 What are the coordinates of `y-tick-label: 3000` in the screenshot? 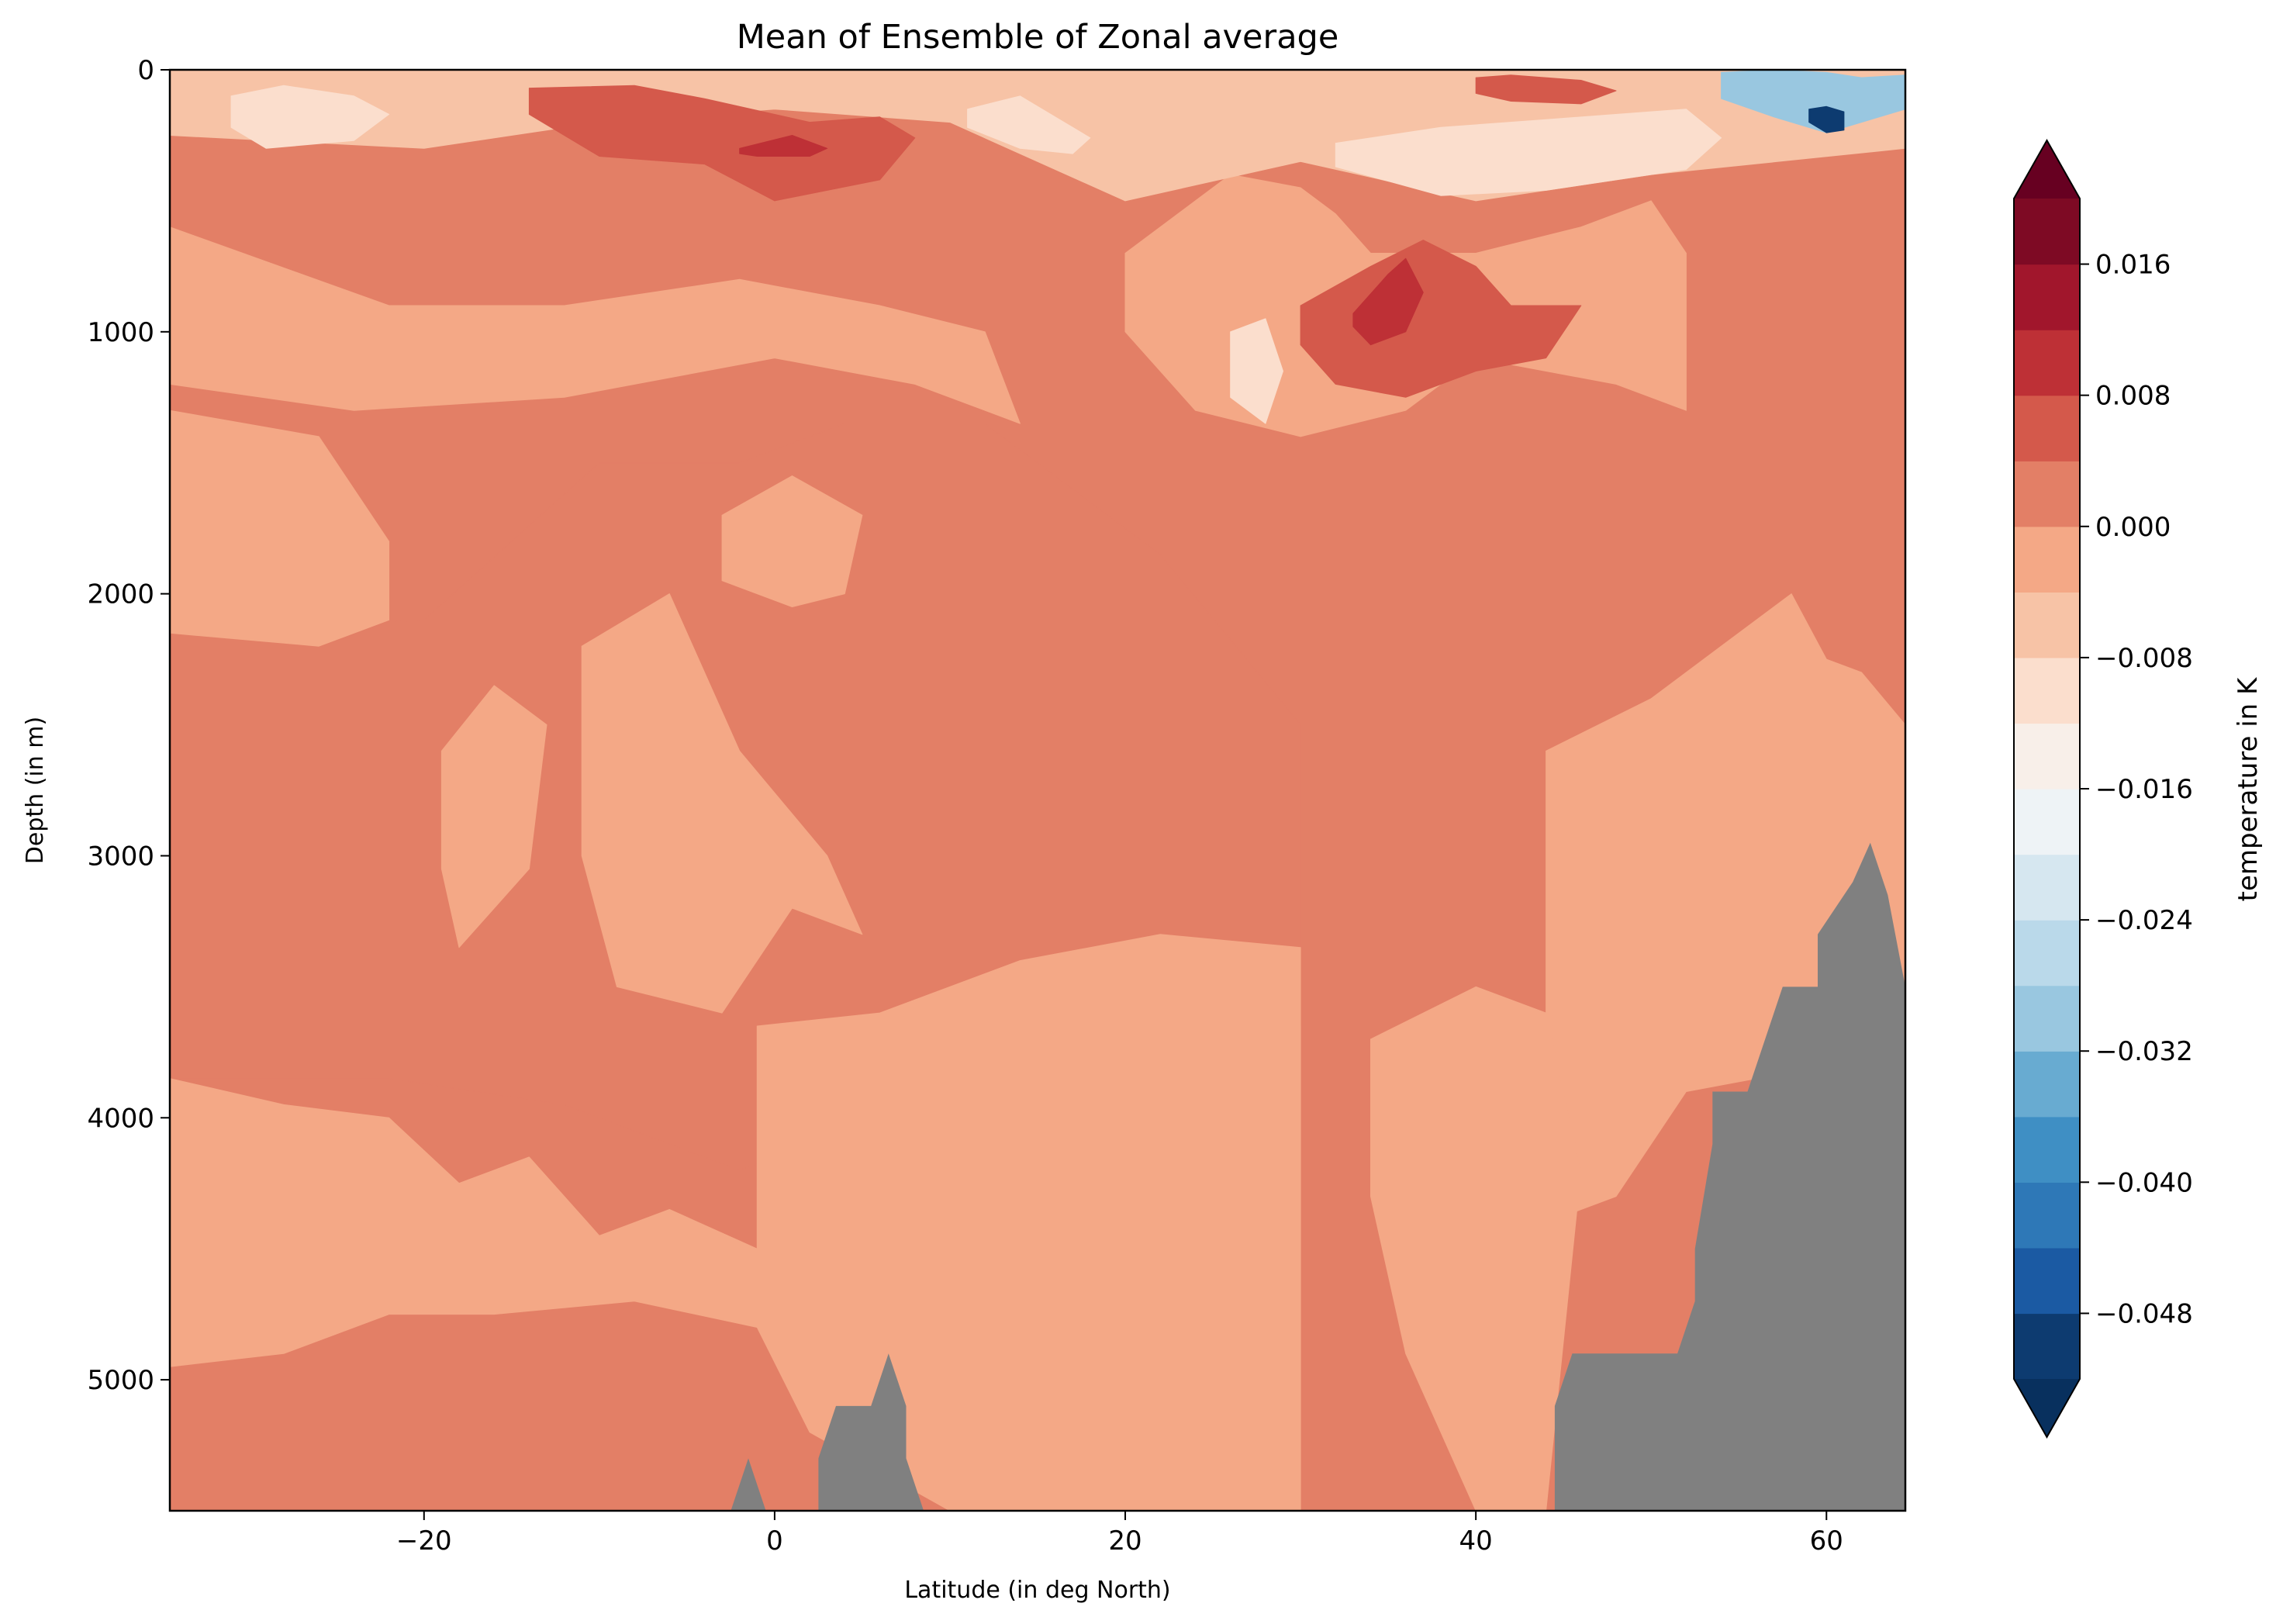 It's located at (120, 856).